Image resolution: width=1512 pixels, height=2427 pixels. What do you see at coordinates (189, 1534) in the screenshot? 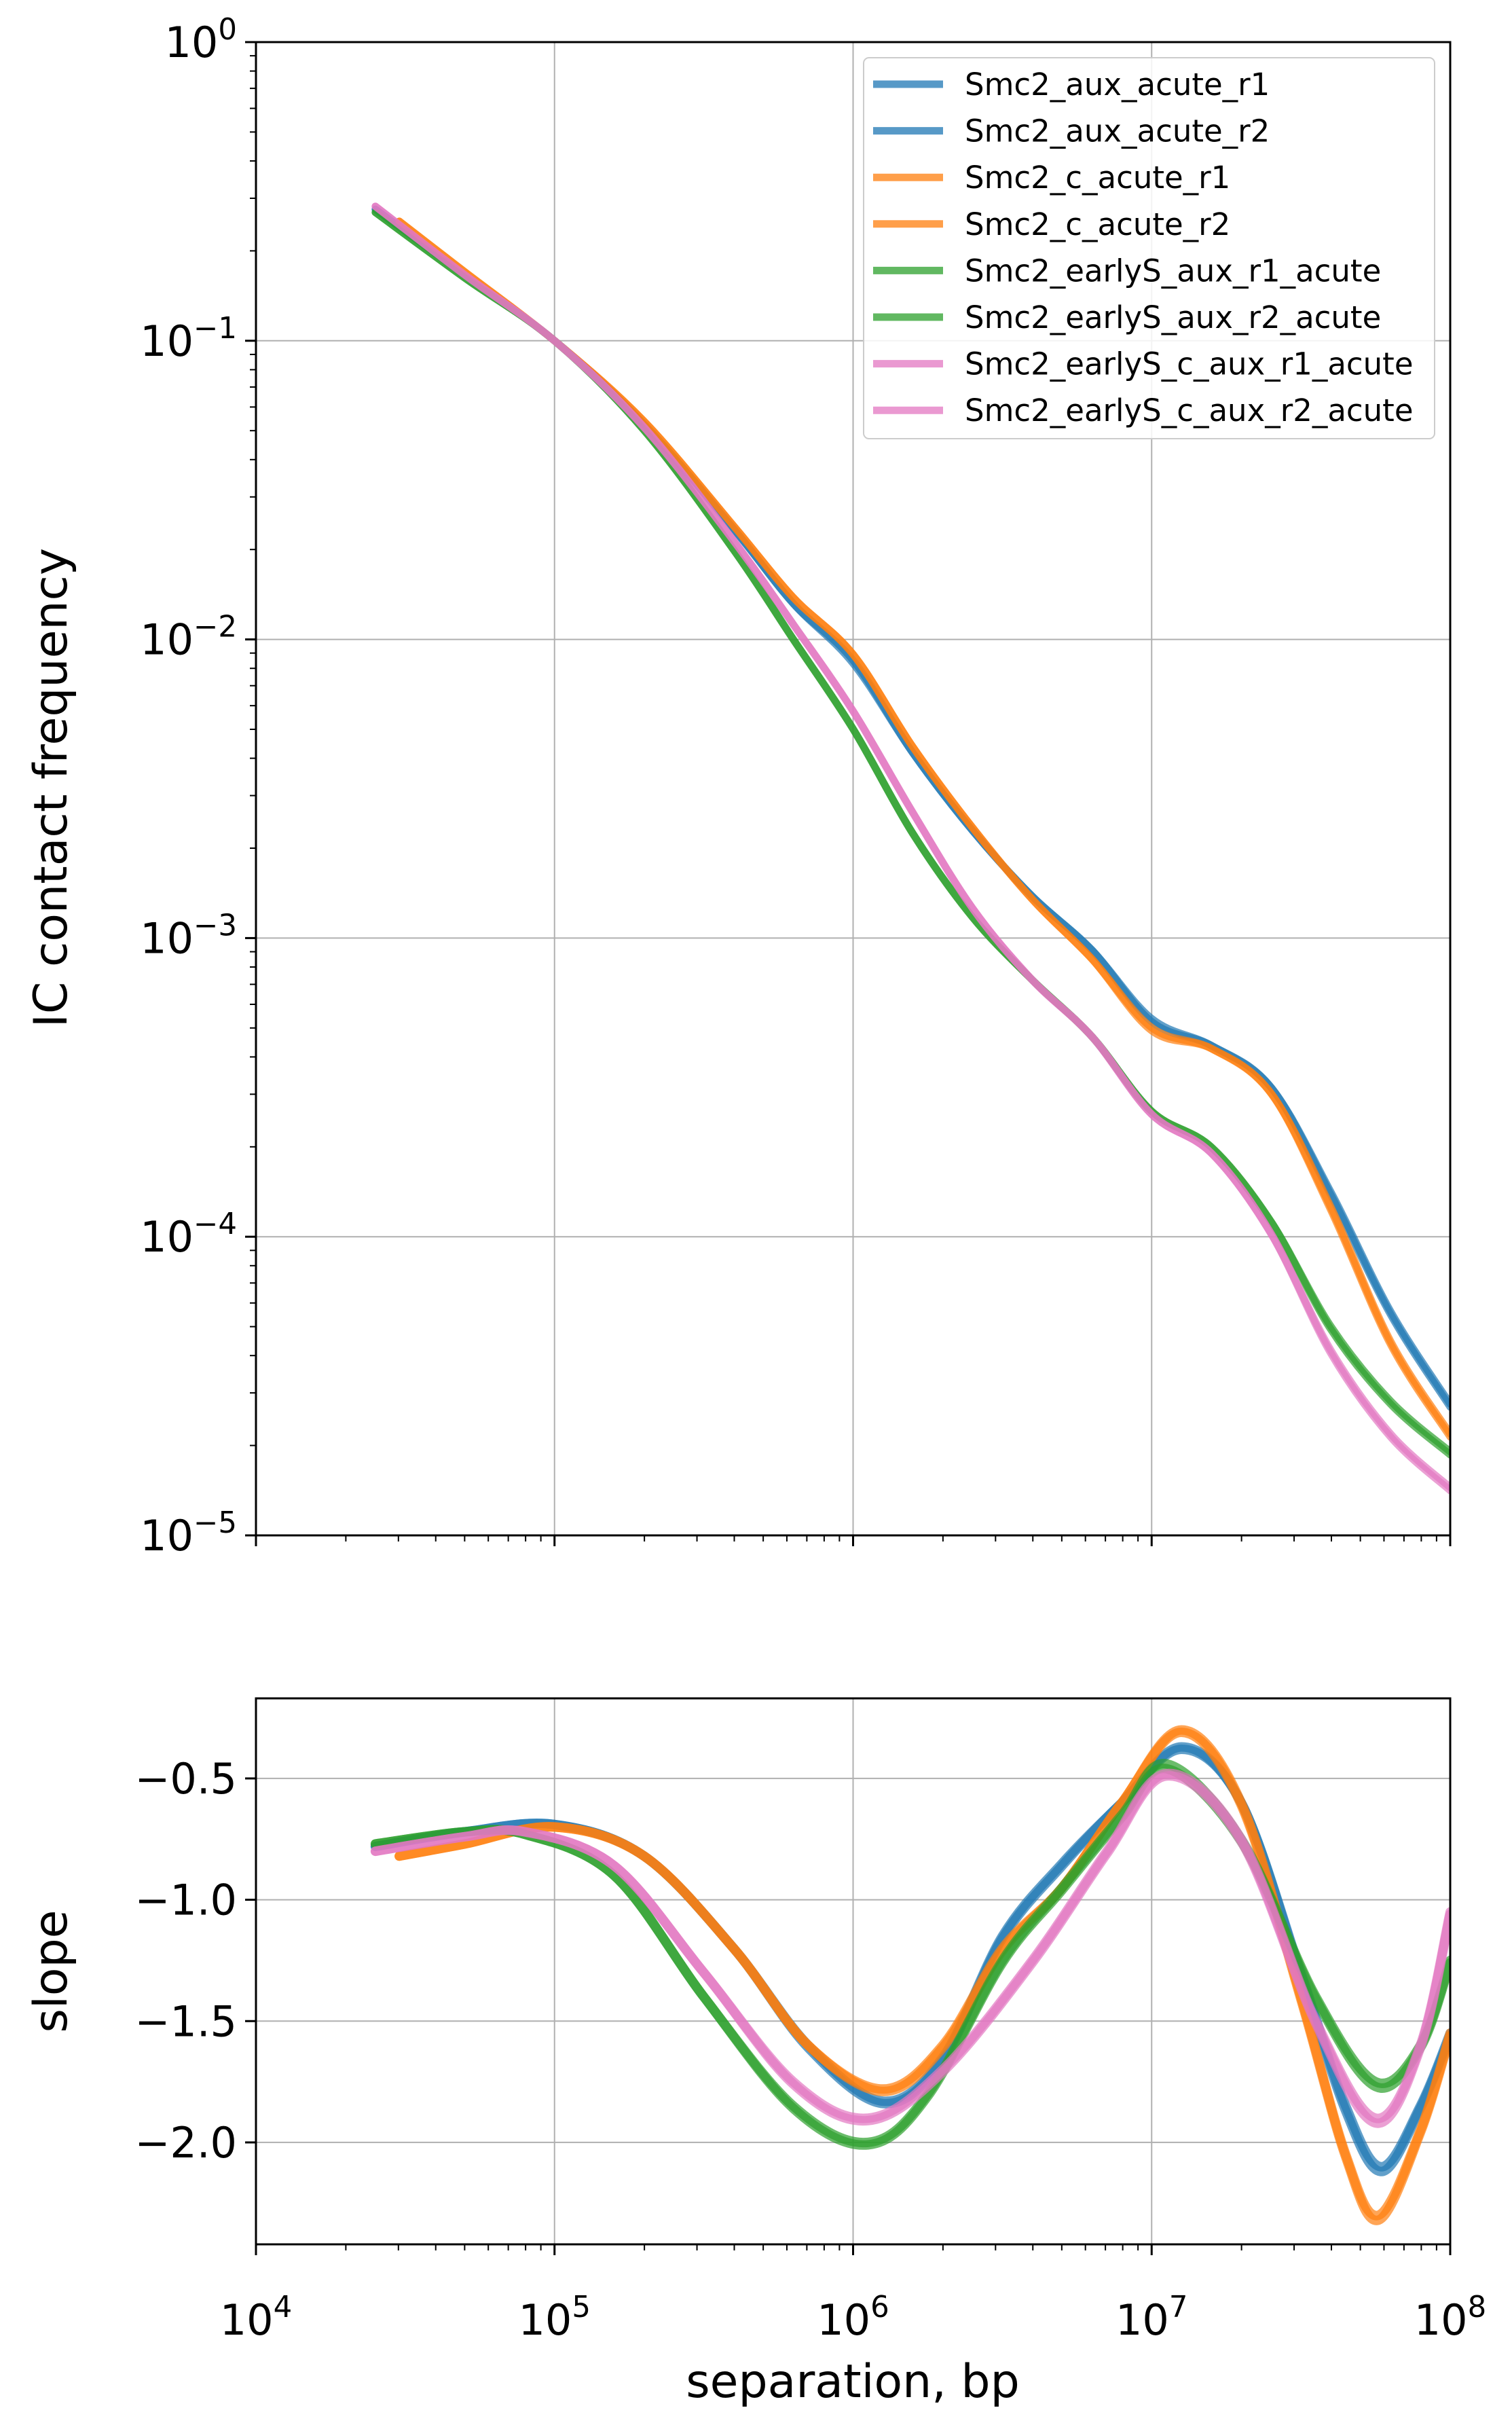
I see `y-tick-label: 10⁻⁵` at bounding box center [189, 1534].